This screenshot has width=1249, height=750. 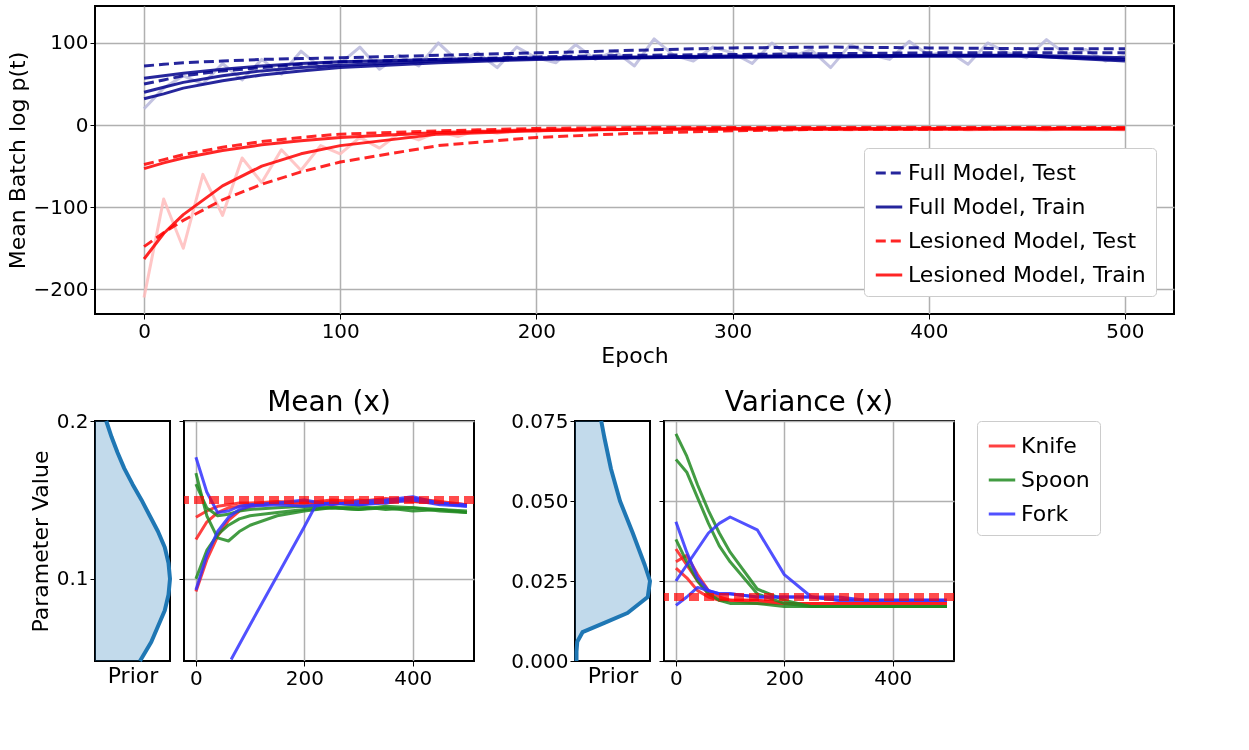 What do you see at coordinates (809, 401) in the screenshot?
I see `chart-title: Variance (x)` at bounding box center [809, 401].